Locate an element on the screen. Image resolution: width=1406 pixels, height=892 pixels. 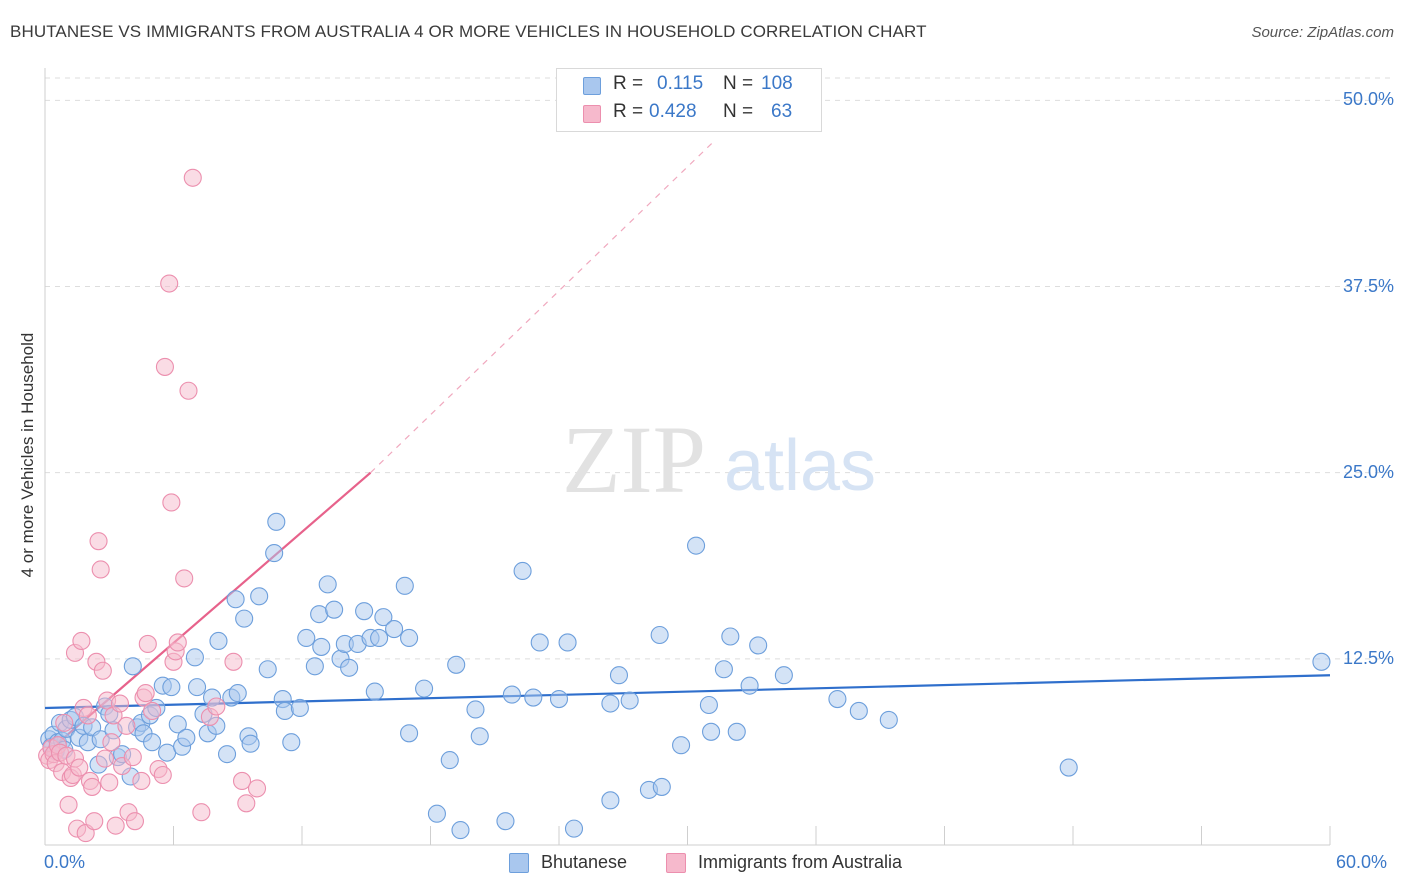
x-tick-min: 0.0% is located at coordinates (65, 862).